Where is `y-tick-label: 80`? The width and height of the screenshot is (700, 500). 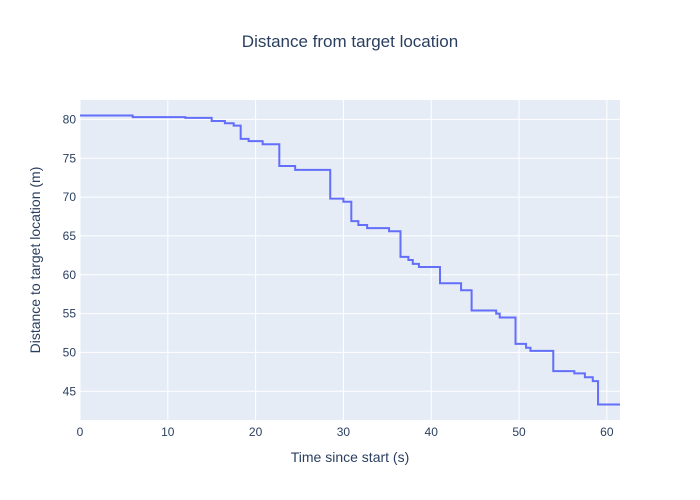 y-tick-label: 80 is located at coordinates (70, 119).